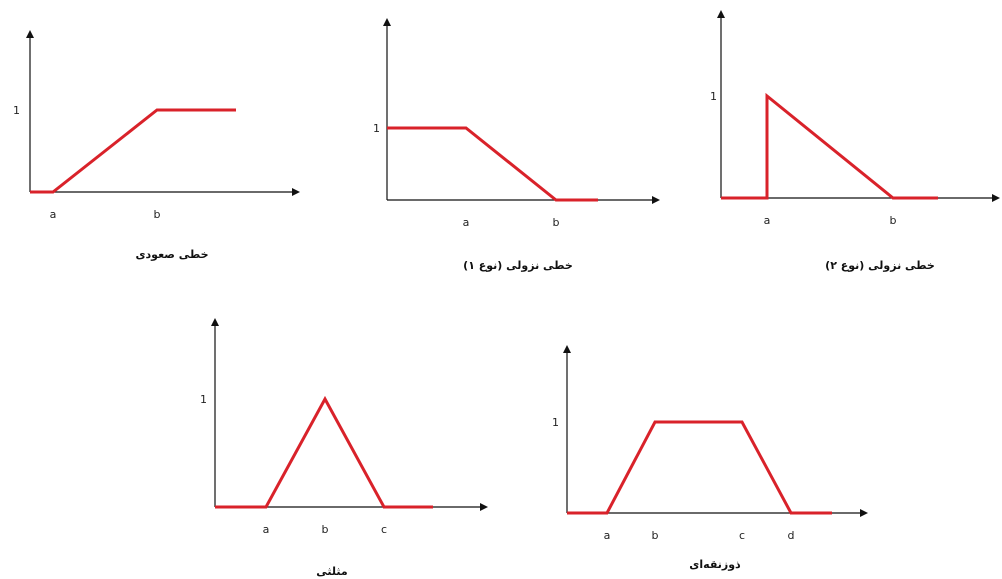 The image size is (1002, 579). I want to click on panel-caption: ذوزنقه‌ای, so click(715, 564).